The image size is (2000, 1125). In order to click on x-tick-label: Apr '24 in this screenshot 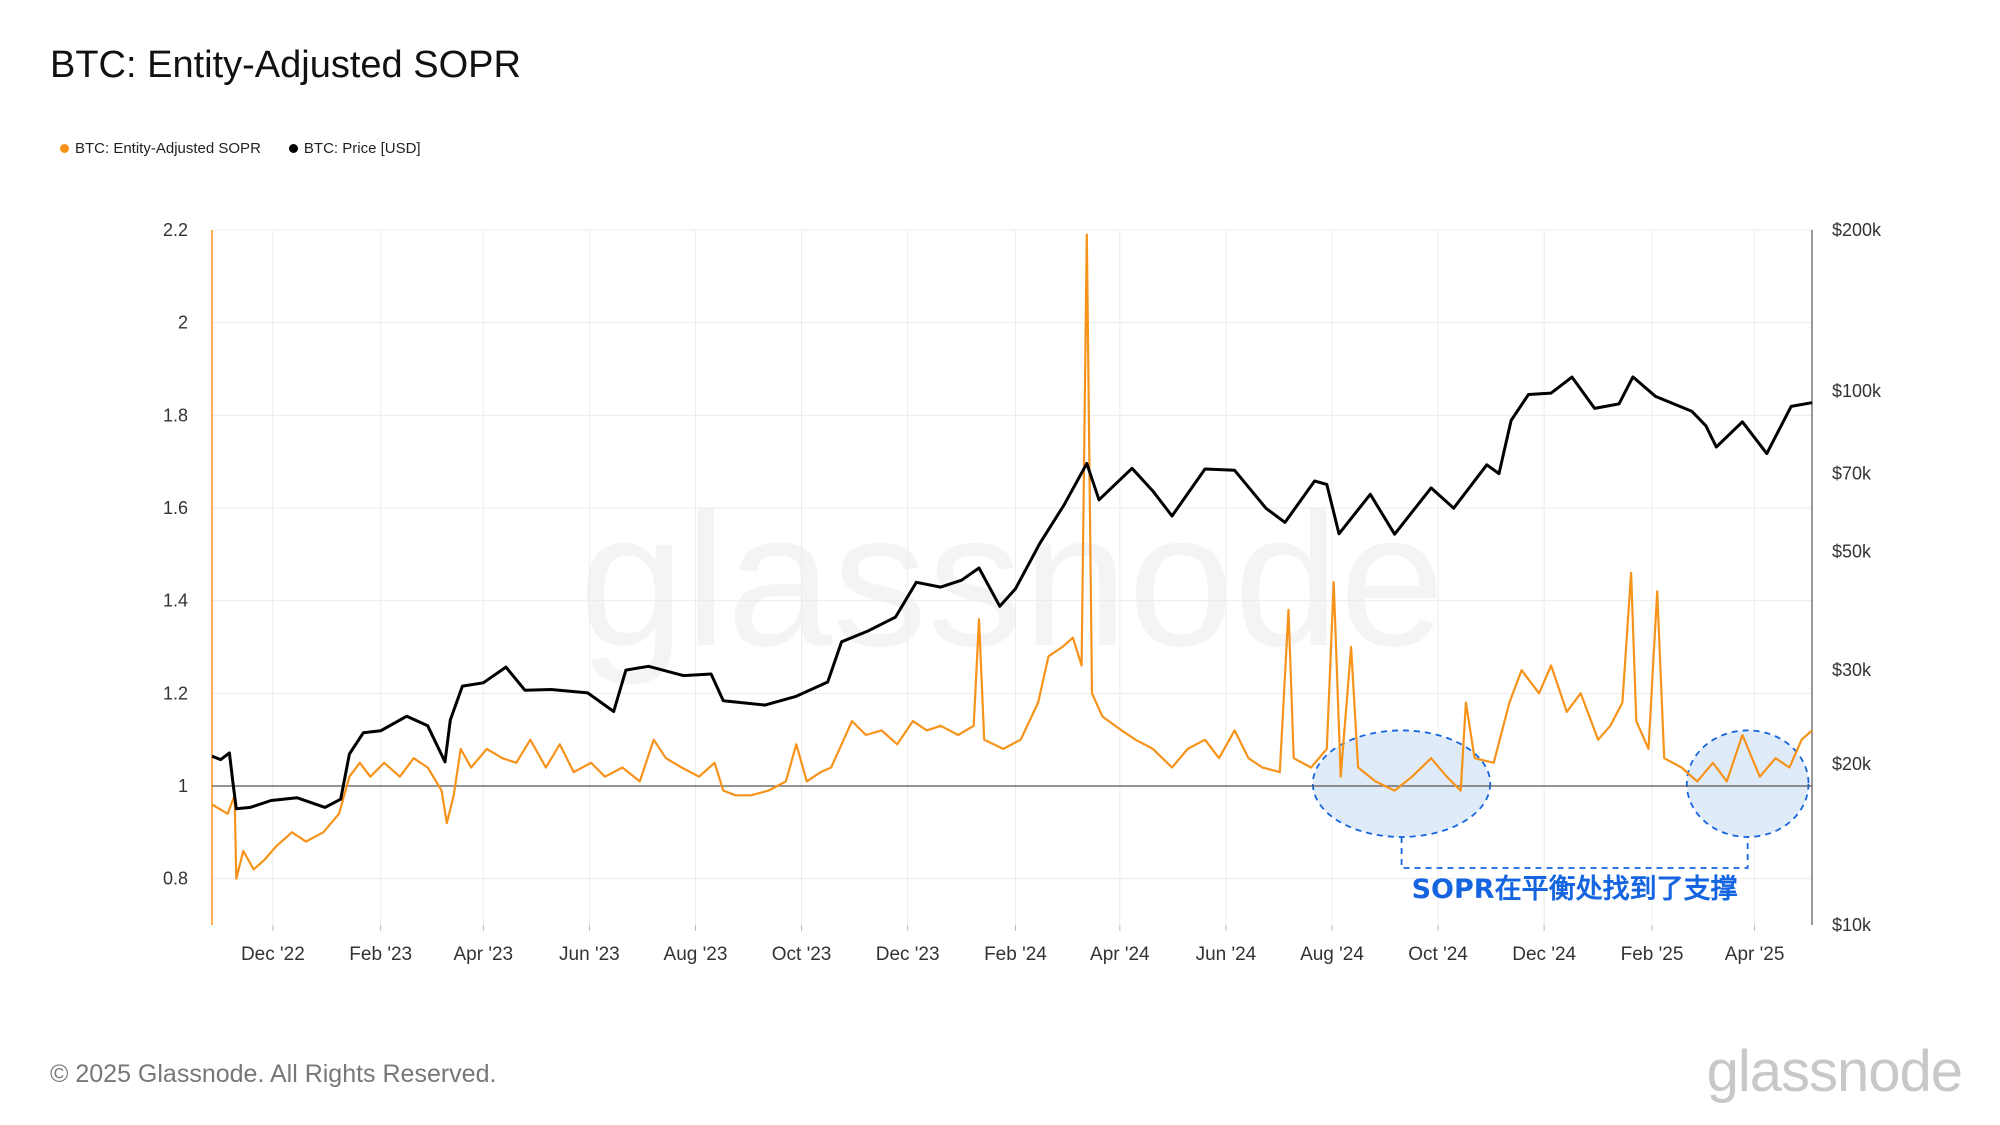, I will do `click(1120, 954)`.